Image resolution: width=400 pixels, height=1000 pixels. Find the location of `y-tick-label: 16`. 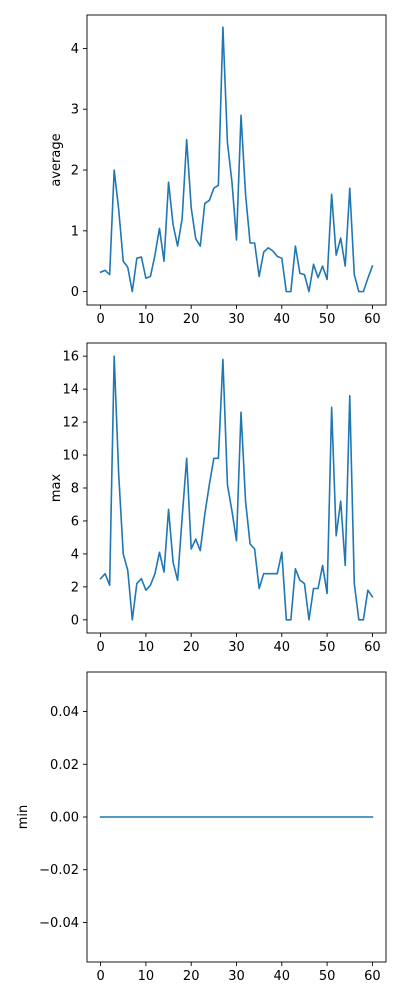

y-tick-label: 16 is located at coordinates (70, 357).